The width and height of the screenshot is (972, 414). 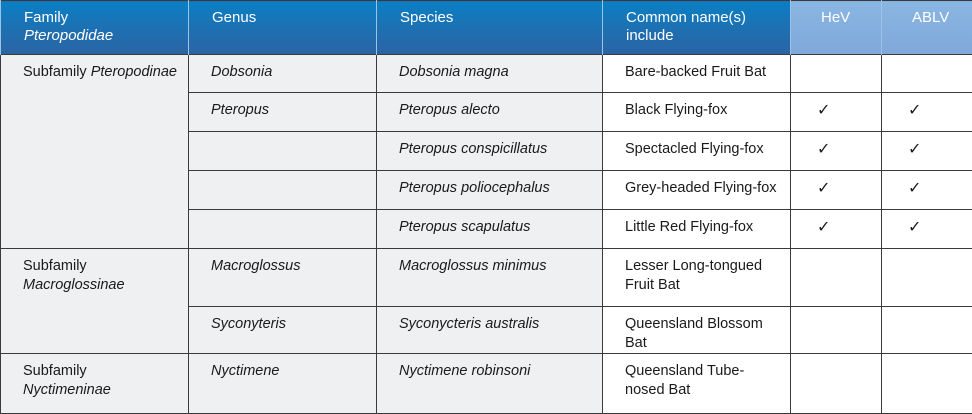 I want to click on species-cell: Pteropus scapulatus, so click(x=490, y=229).